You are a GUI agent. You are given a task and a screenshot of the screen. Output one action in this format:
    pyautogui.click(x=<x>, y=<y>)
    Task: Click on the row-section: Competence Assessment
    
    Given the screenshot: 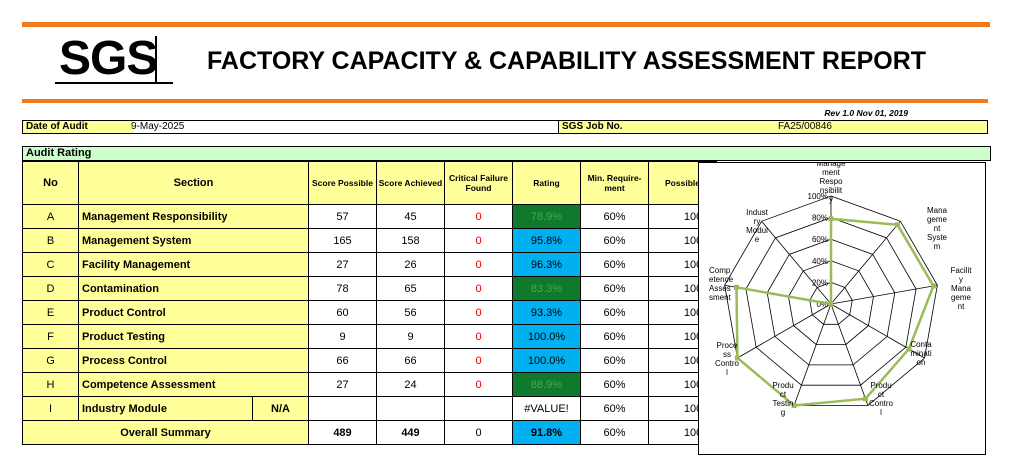 What is the action you would take?
    pyautogui.click(x=193, y=384)
    